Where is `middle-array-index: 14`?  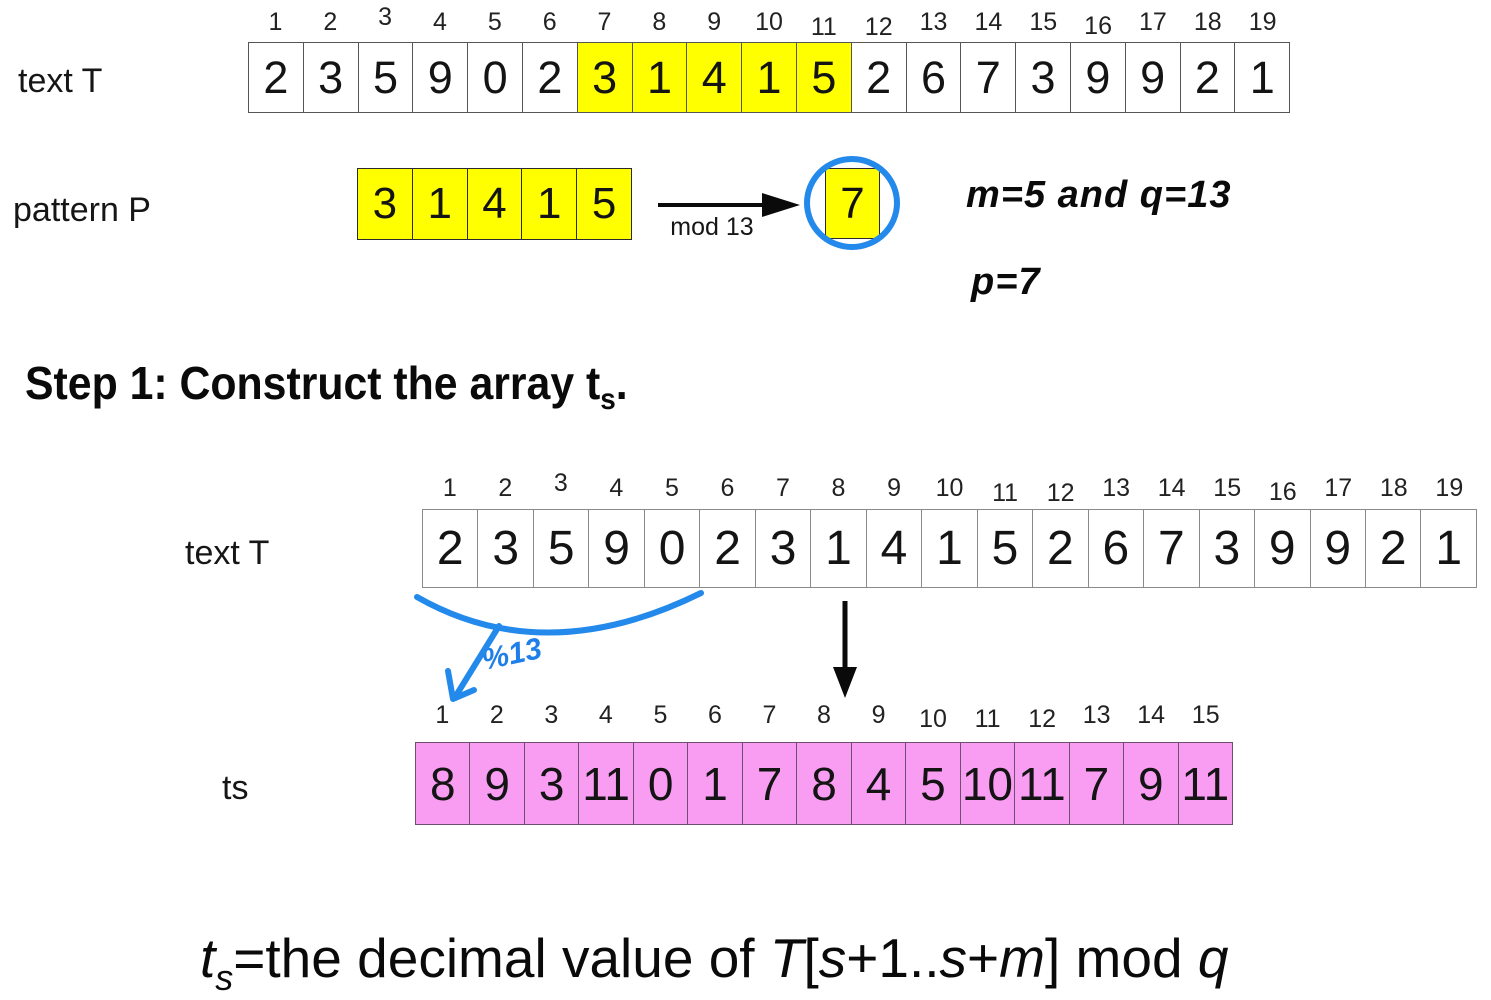 middle-array-index: 14 is located at coordinates (1171, 487).